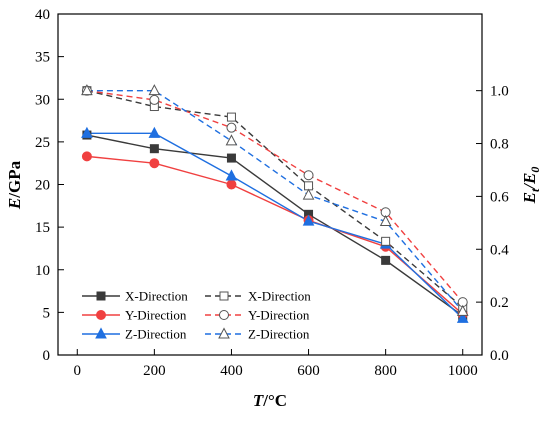  Describe the element at coordinates (42, 15) in the screenshot. I see `y-tick-label: 40` at that location.